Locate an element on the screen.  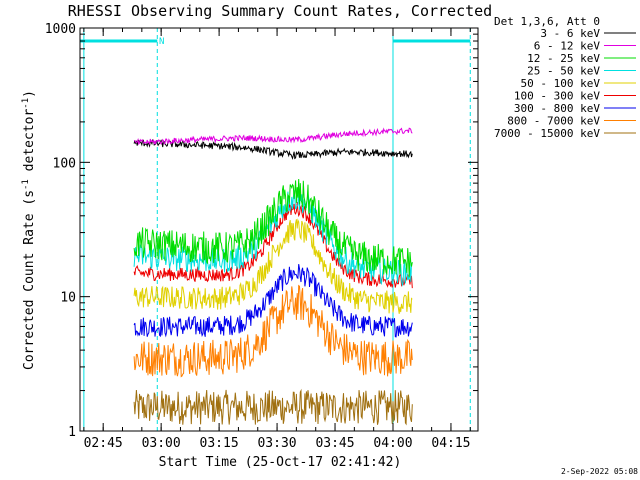
x-tick-label: 02:45 is located at coordinates (103, 443).